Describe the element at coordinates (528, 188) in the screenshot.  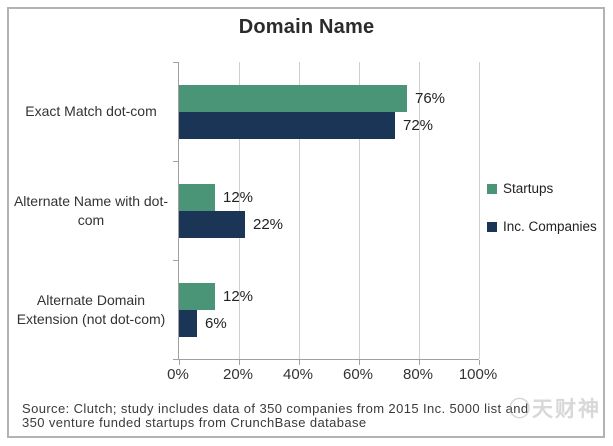
I see `legend-label: Startups` at that location.